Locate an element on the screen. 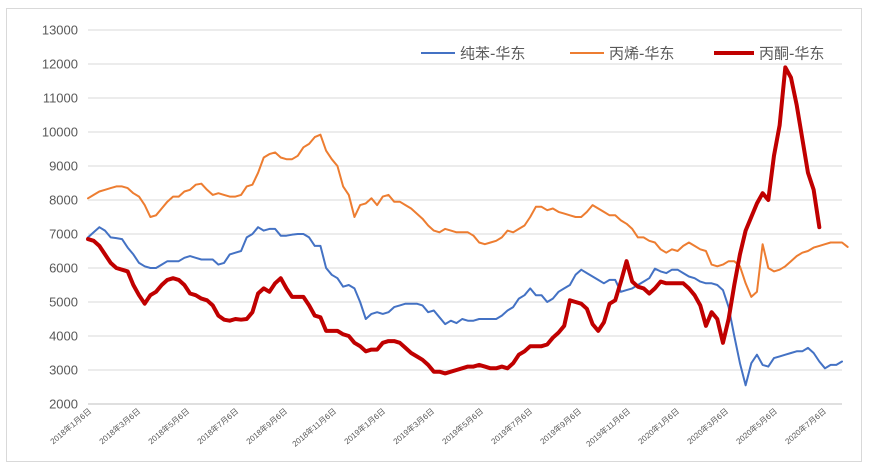 The image size is (880, 467). y-tick-label: 8000 is located at coordinates (63, 200).